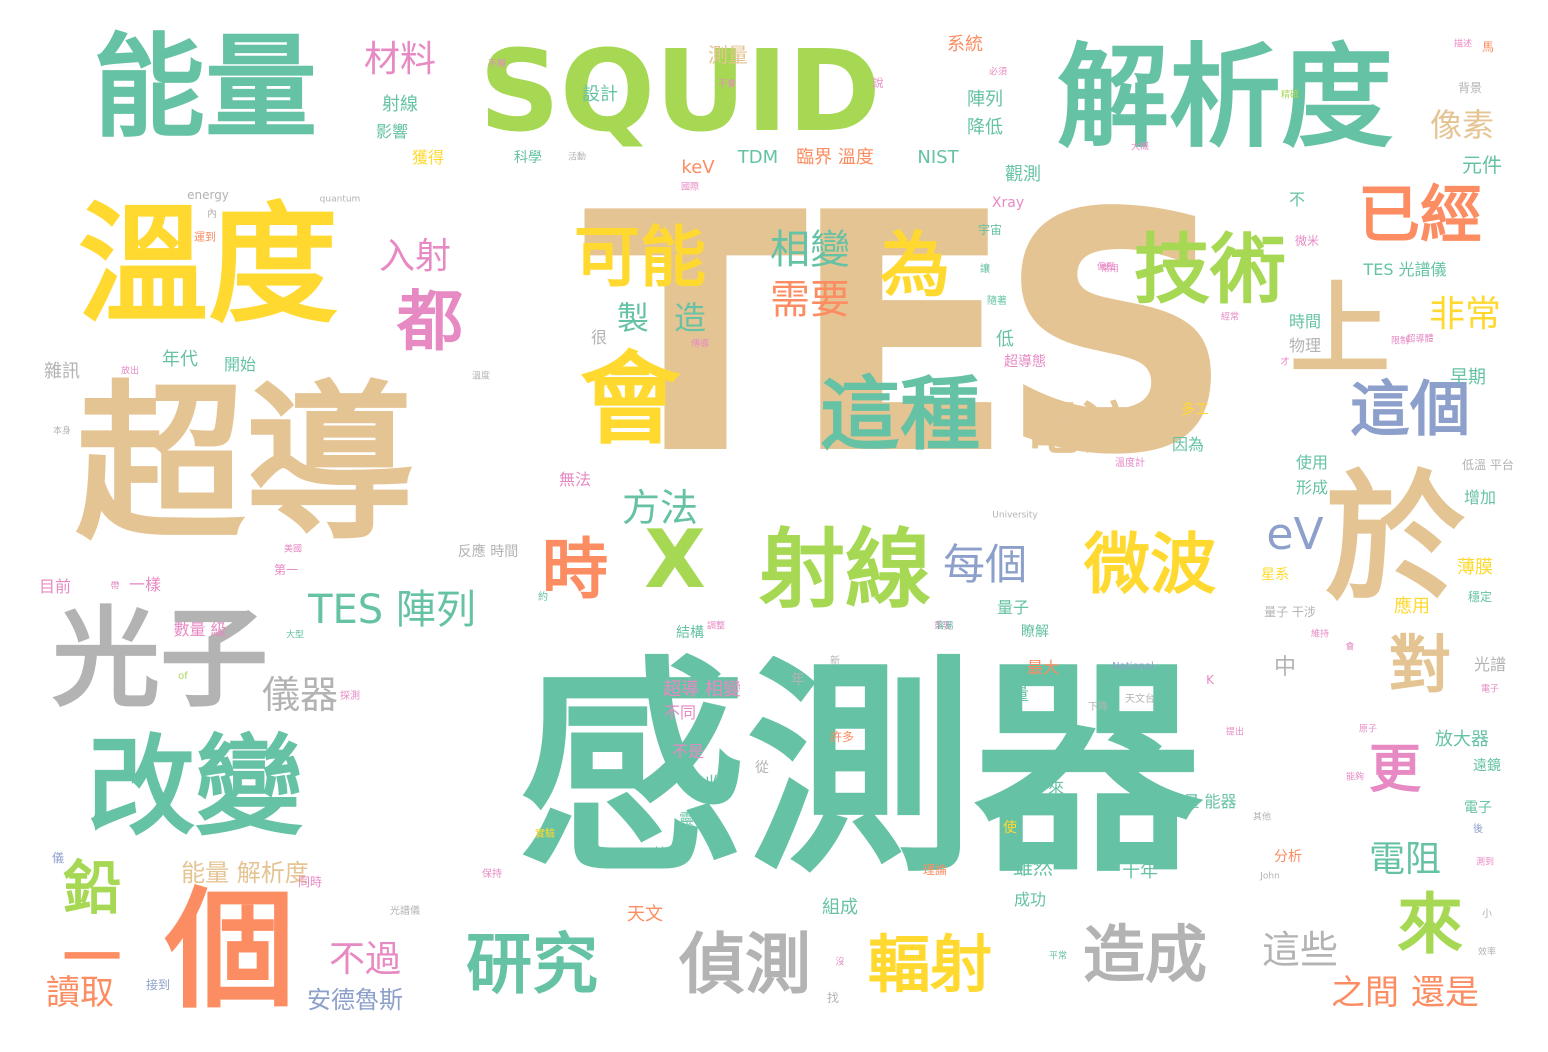 The height and width of the screenshot is (1052, 1548). What do you see at coordinates (1412, 606) in the screenshot?
I see `word: 應用` at bounding box center [1412, 606].